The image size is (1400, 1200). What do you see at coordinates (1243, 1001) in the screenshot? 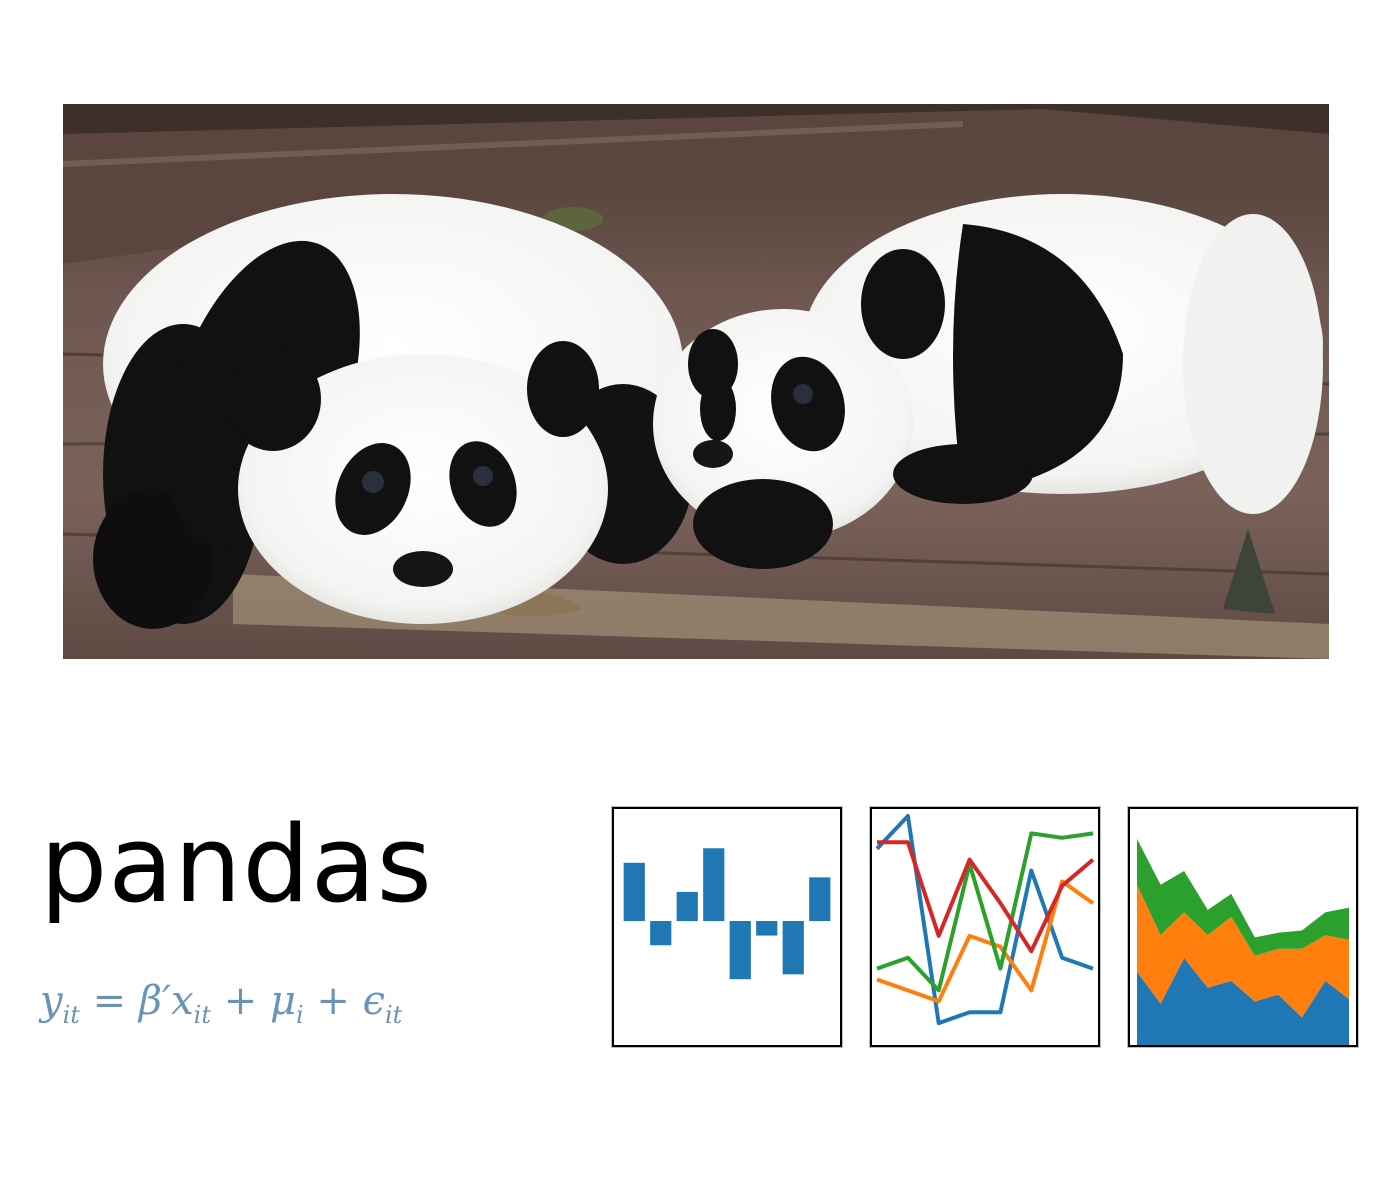
I see `area-series-blue` at bounding box center [1243, 1001].